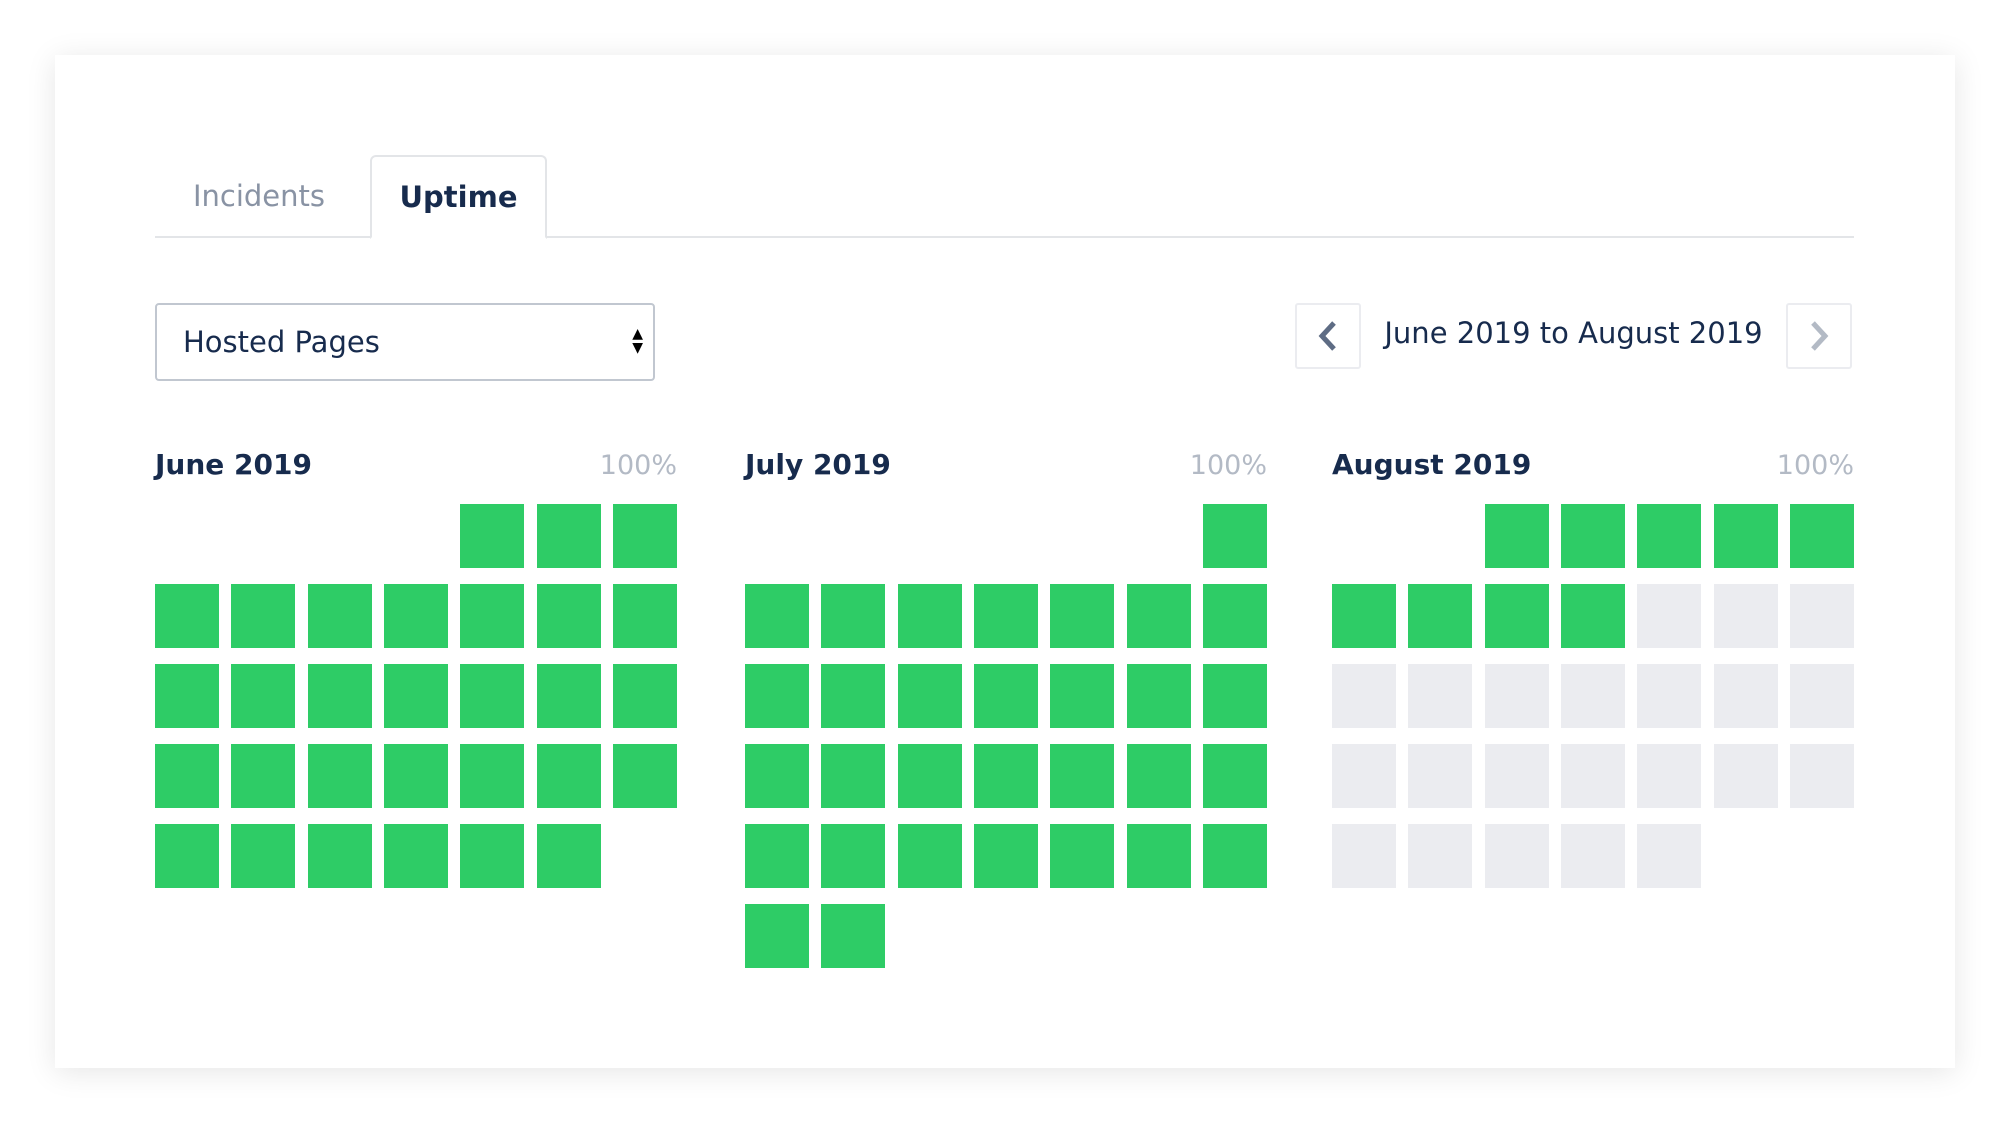 The width and height of the screenshot is (2010, 1123). I want to click on component-select: Hosted Pages ▲ ▼, so click(405, 342).